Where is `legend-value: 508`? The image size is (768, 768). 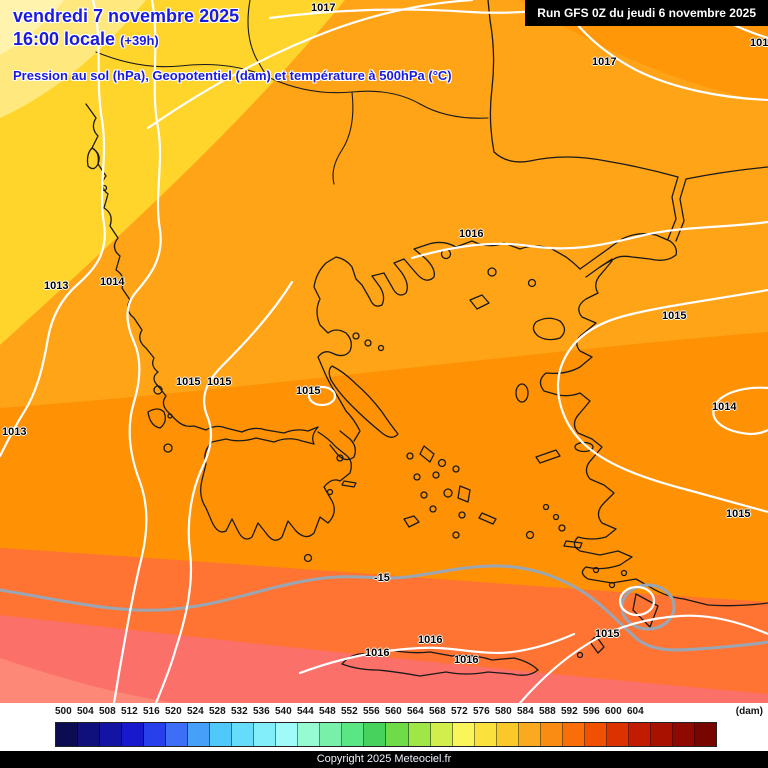
legend-value: 508 is located at coordinates (107, 711).